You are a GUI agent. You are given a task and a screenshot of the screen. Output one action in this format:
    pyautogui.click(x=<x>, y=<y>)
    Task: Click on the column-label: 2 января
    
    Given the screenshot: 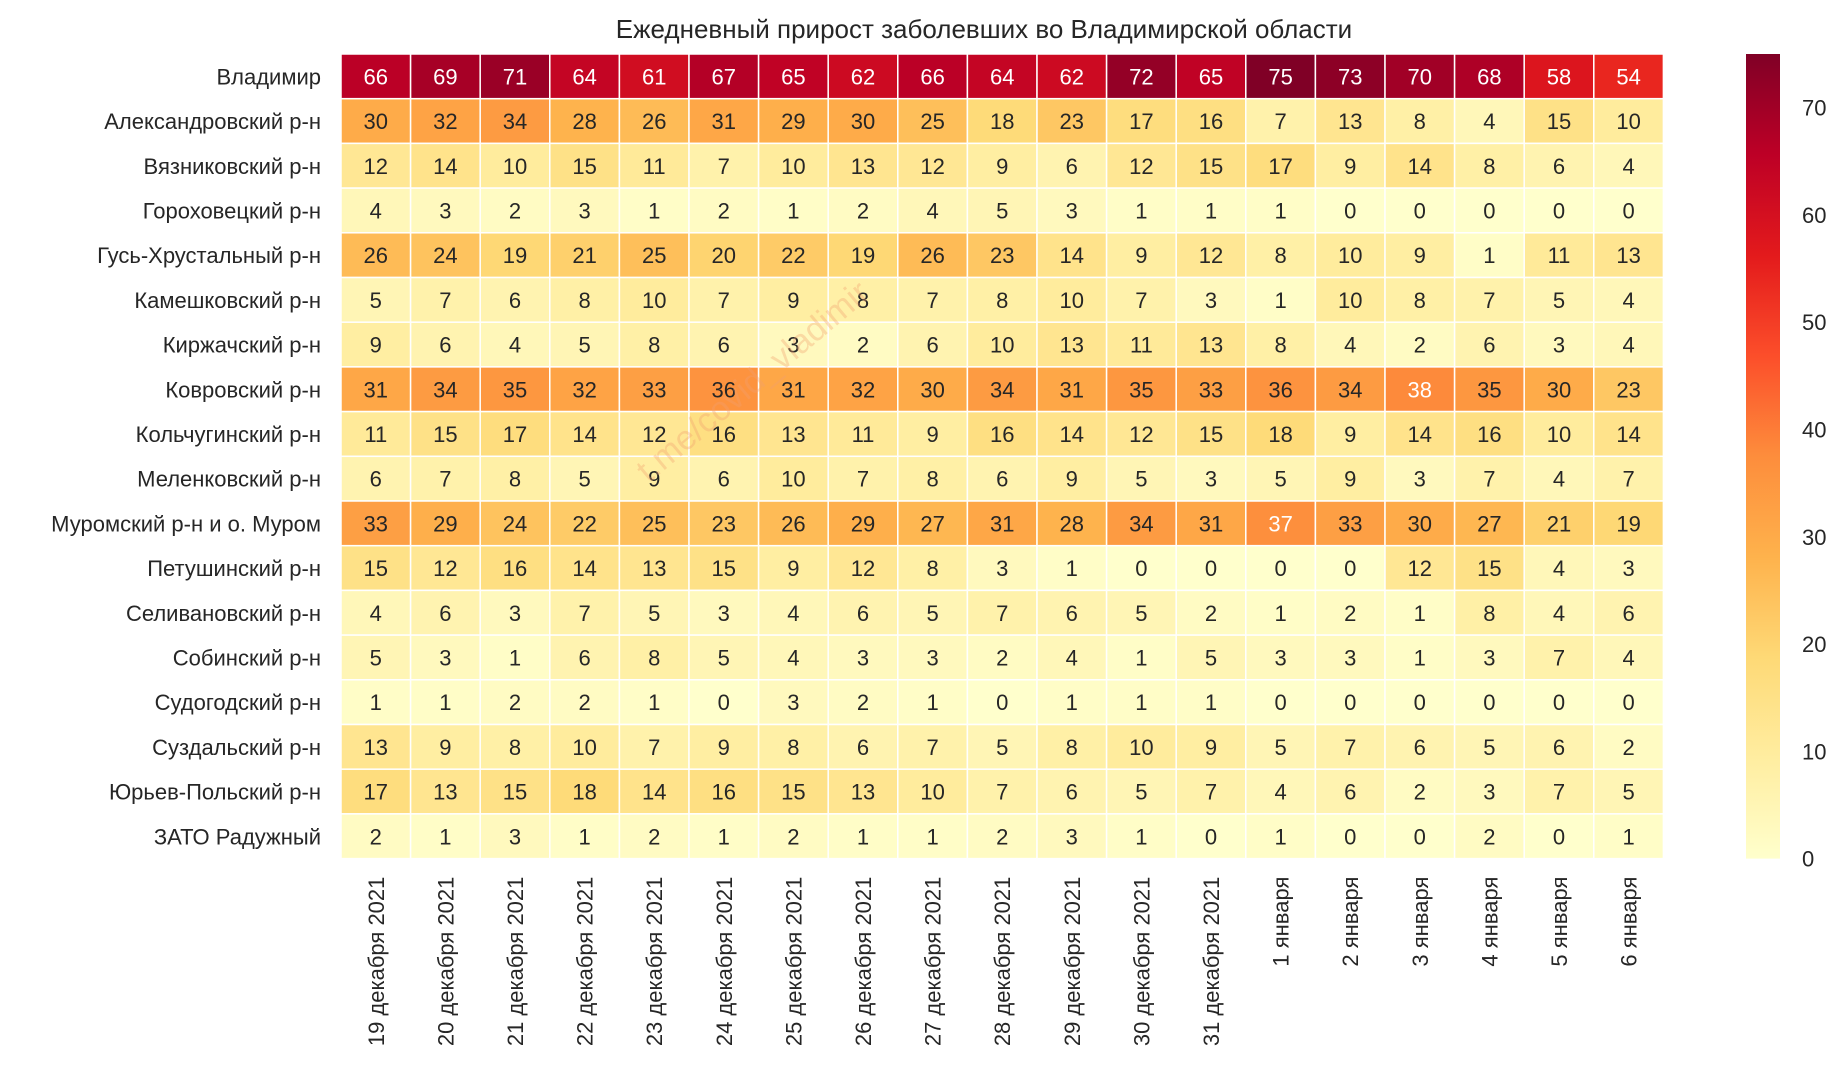 What is the action you would take?
    pyautogui.click(x=1350, y=922)
    